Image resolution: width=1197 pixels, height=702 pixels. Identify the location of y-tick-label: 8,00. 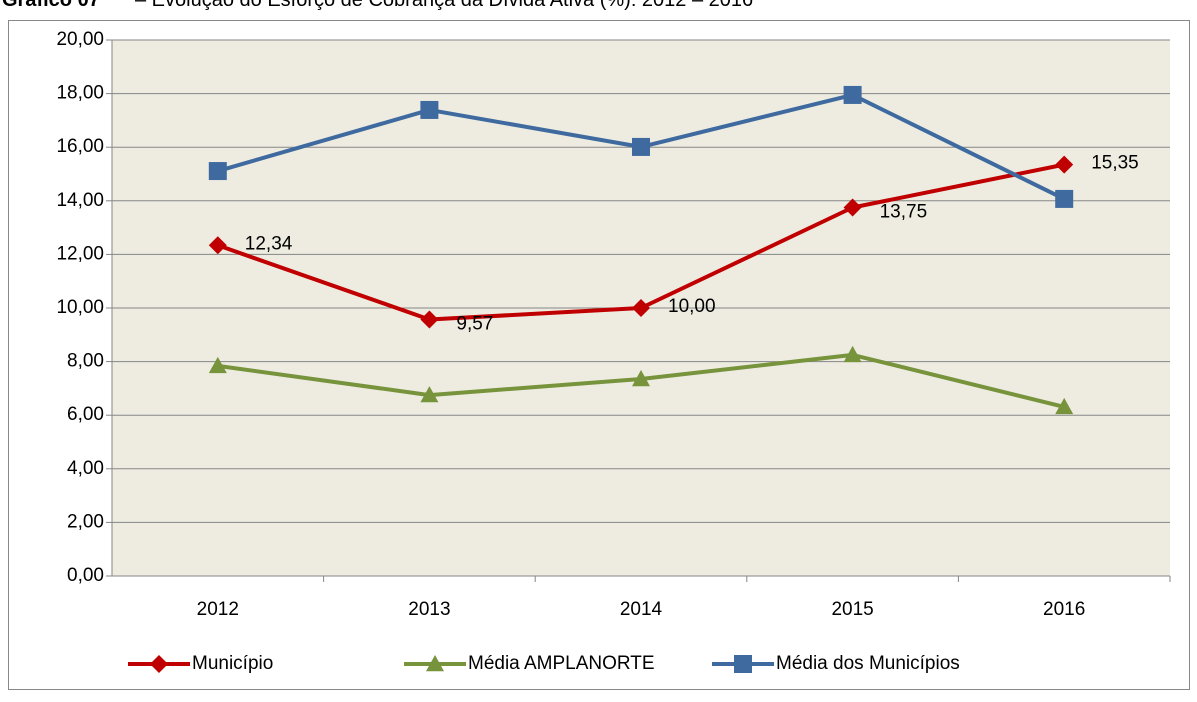
(85, 361).